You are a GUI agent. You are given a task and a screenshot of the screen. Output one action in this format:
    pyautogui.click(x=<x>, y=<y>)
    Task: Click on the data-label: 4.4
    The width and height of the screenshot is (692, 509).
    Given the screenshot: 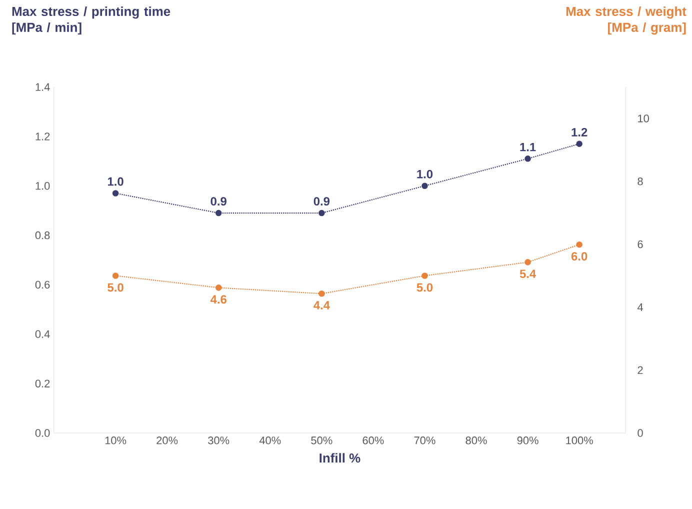 What is the action you would take?
    pyautogui.click(x=322, y=305)
    